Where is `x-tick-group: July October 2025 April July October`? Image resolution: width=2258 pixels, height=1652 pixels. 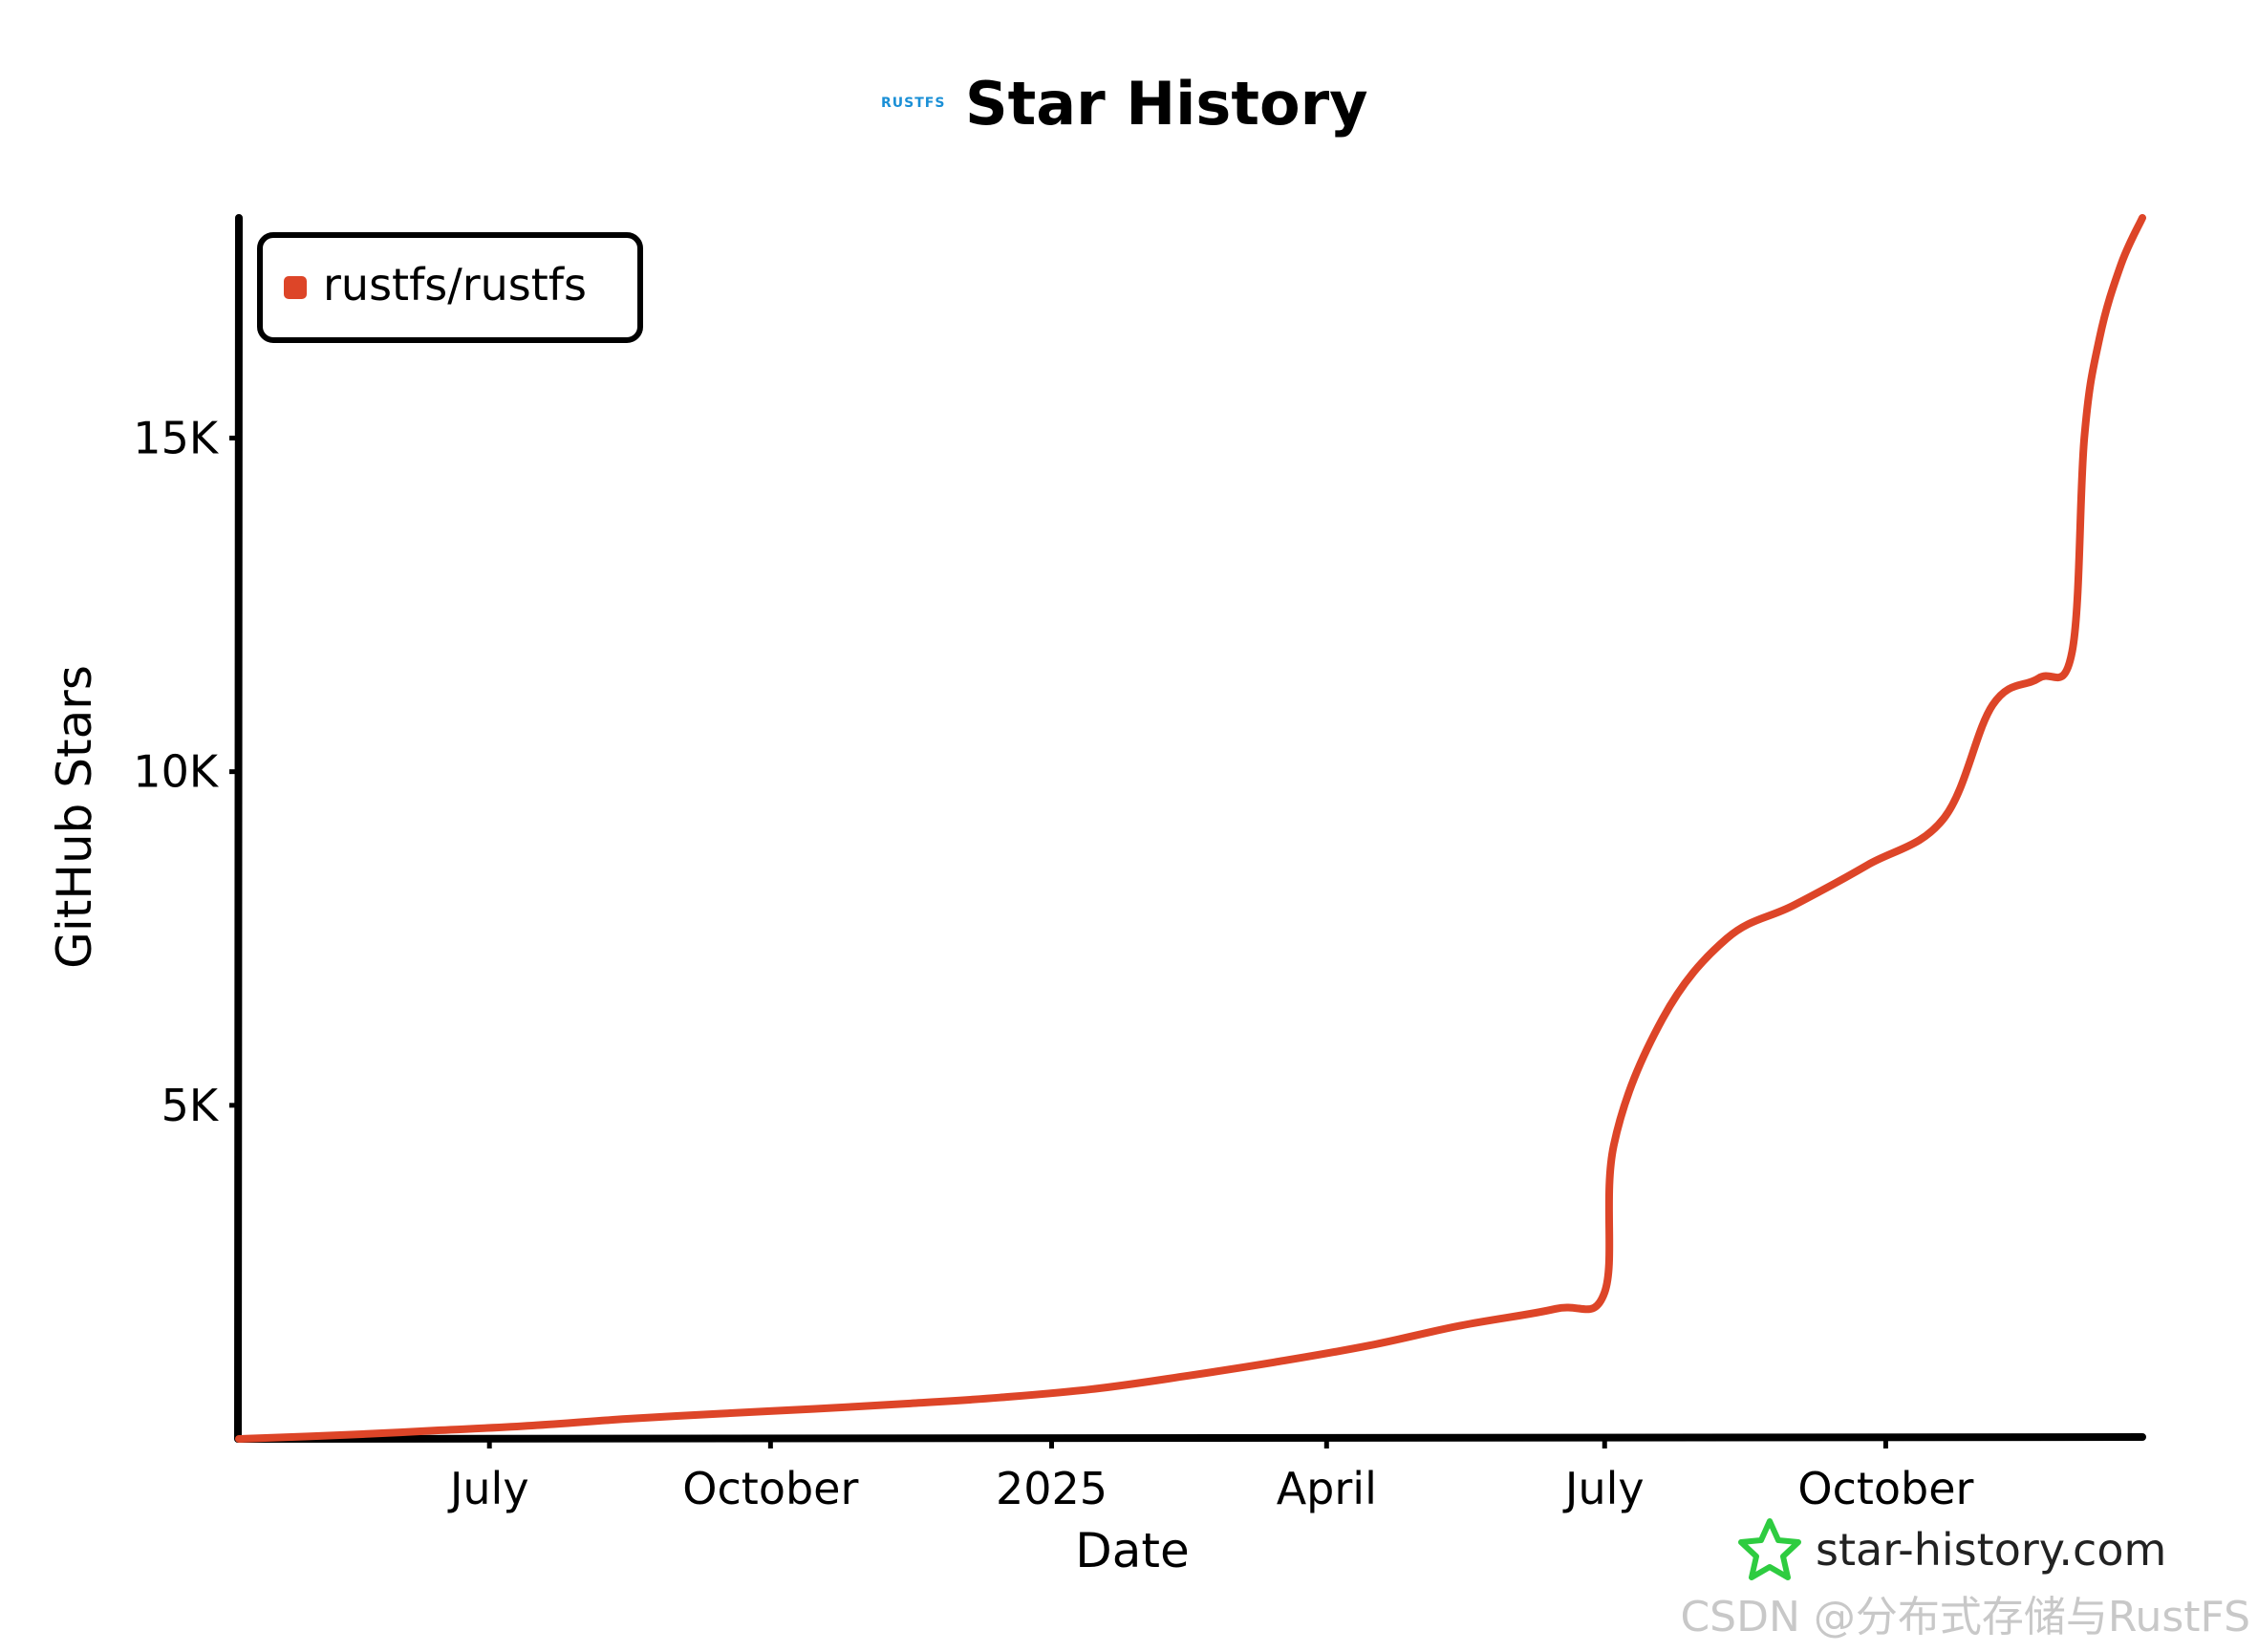 x-tick-group: July October 2025 April July October is located at coordinates (1211, 1477).